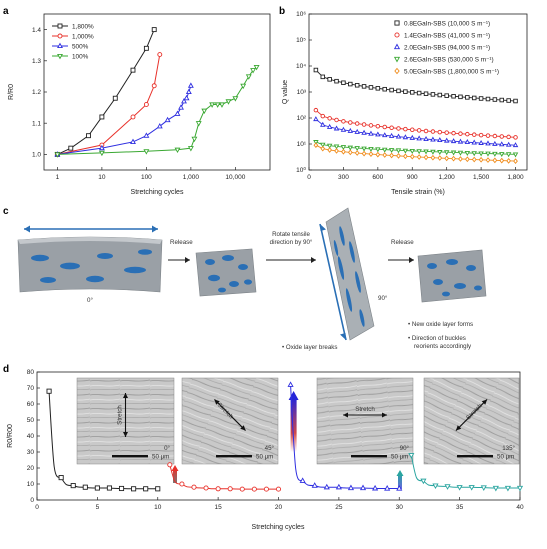 The height and width of the screenshot is (549, 547). Describe the element at coordinates (90, 300) in the screenshot. I see `angle-label-0: 0°` at that location.